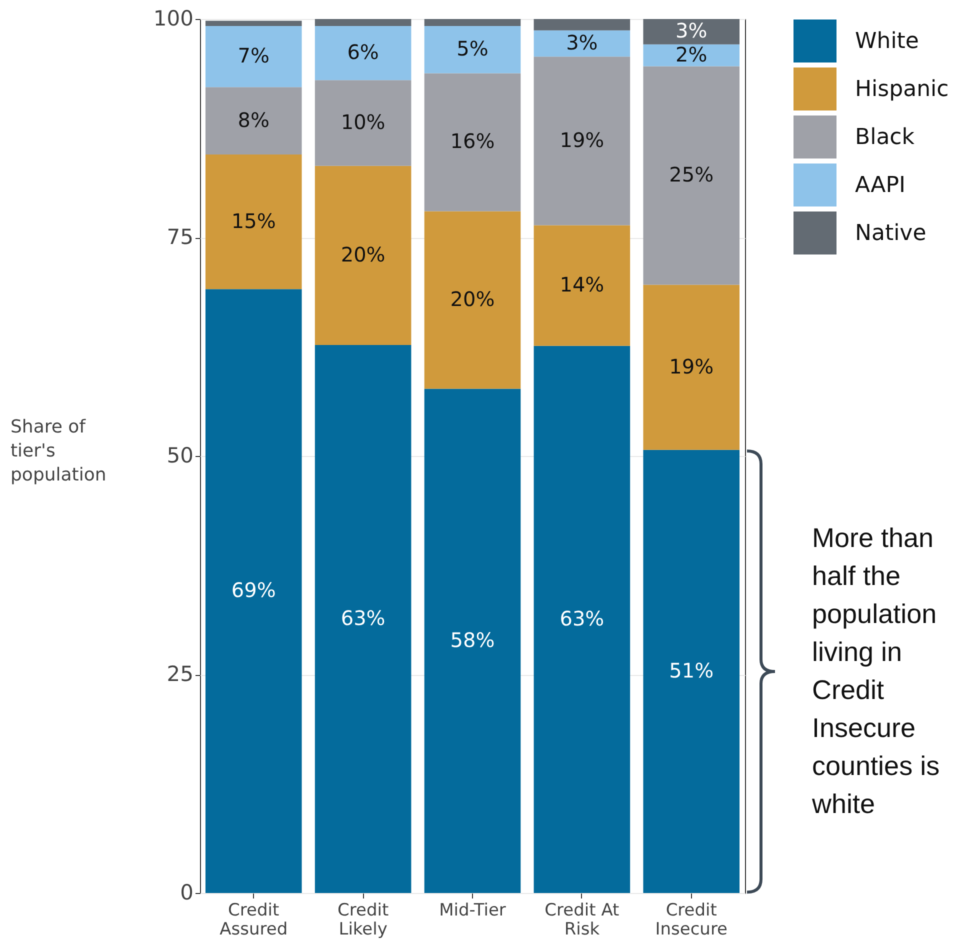 This screenshot has height=949, width=964. I want to click on y-tick-label: 25, so click(180, 674).